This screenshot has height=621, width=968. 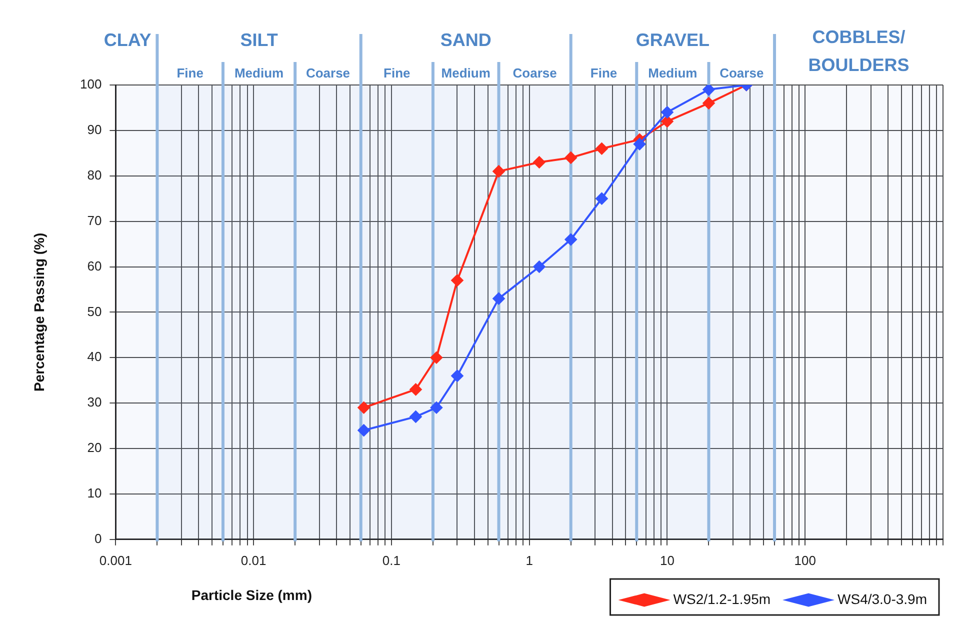 What do you see at coordinates (94, 266) in the screenshot?
I see `y-tick-label: 60` at bounding box center [94, 266].